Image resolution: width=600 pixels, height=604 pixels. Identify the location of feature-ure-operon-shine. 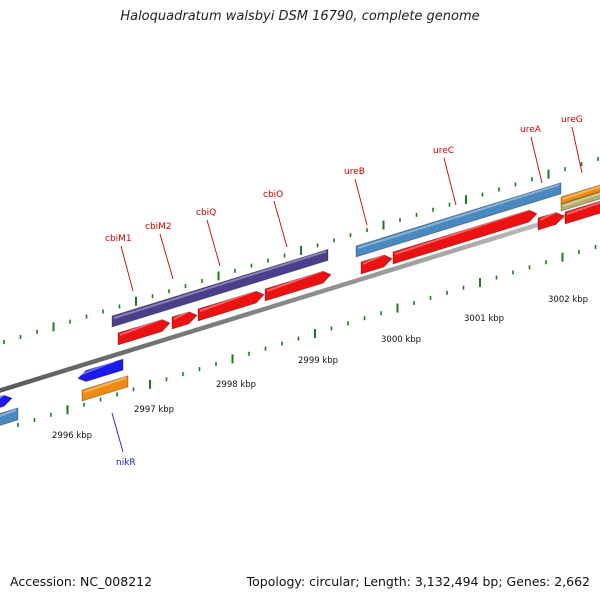
(458, 216).